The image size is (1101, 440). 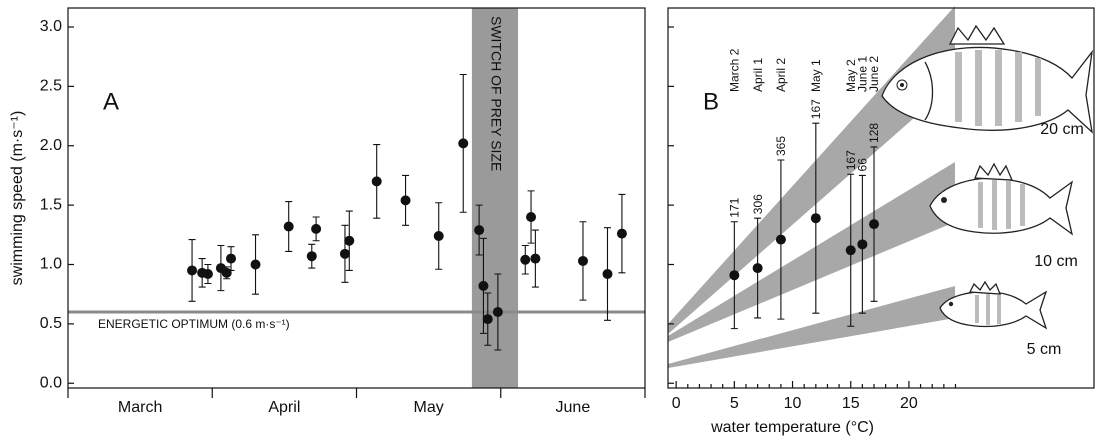 I want to click on x-tick-label: 15, so click(x=851, y=403).